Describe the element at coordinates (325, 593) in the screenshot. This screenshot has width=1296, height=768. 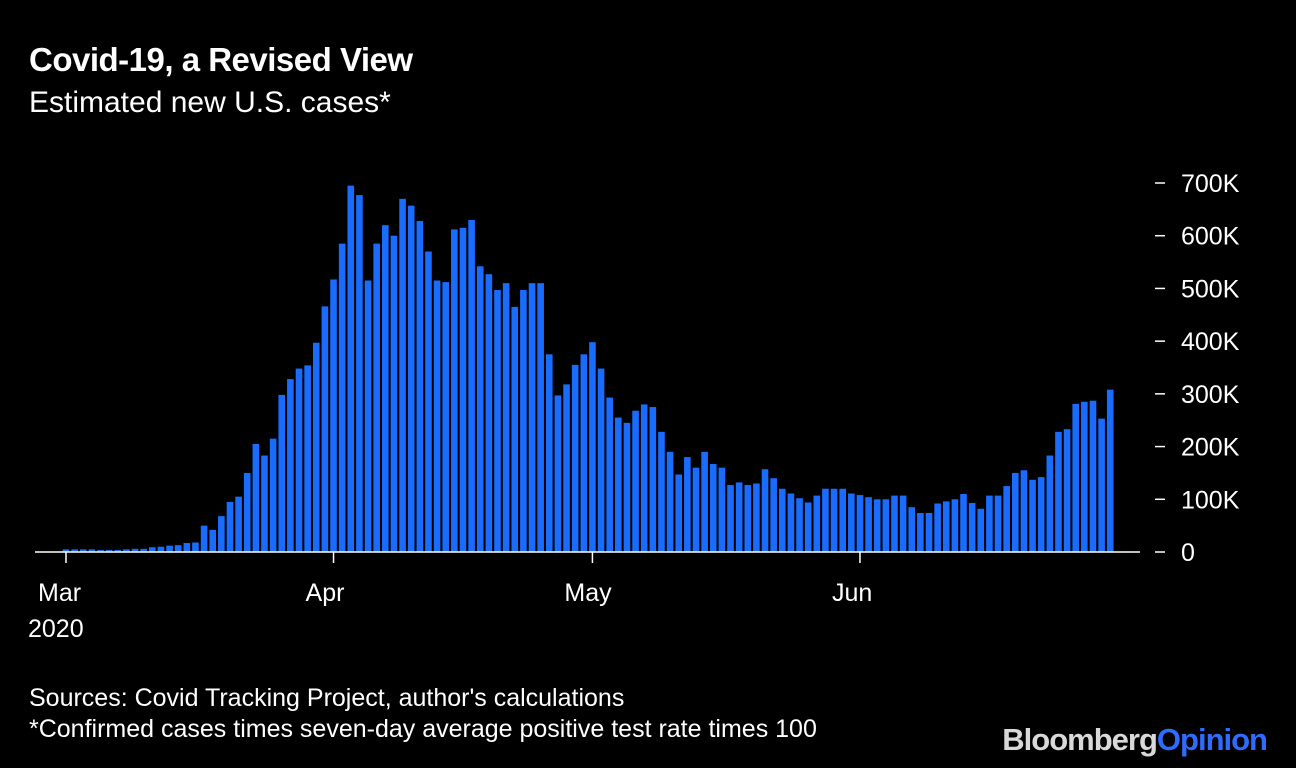
I see `x-tick-label: Apr` at that location.